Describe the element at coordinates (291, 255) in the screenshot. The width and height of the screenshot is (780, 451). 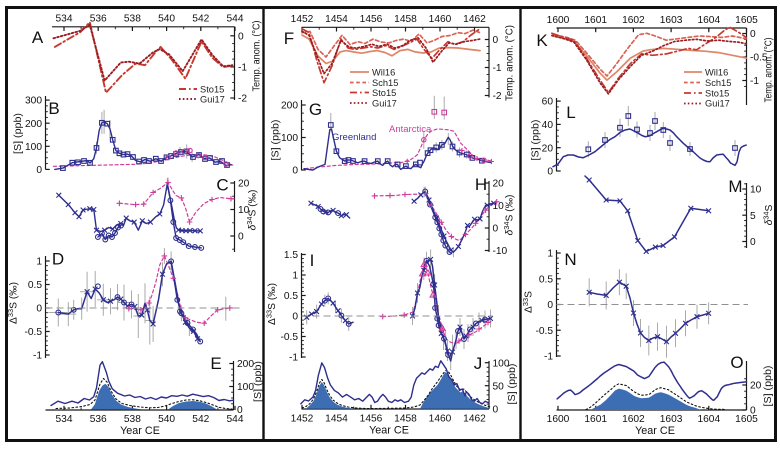
I see `svg-text: 1.5` at that location.